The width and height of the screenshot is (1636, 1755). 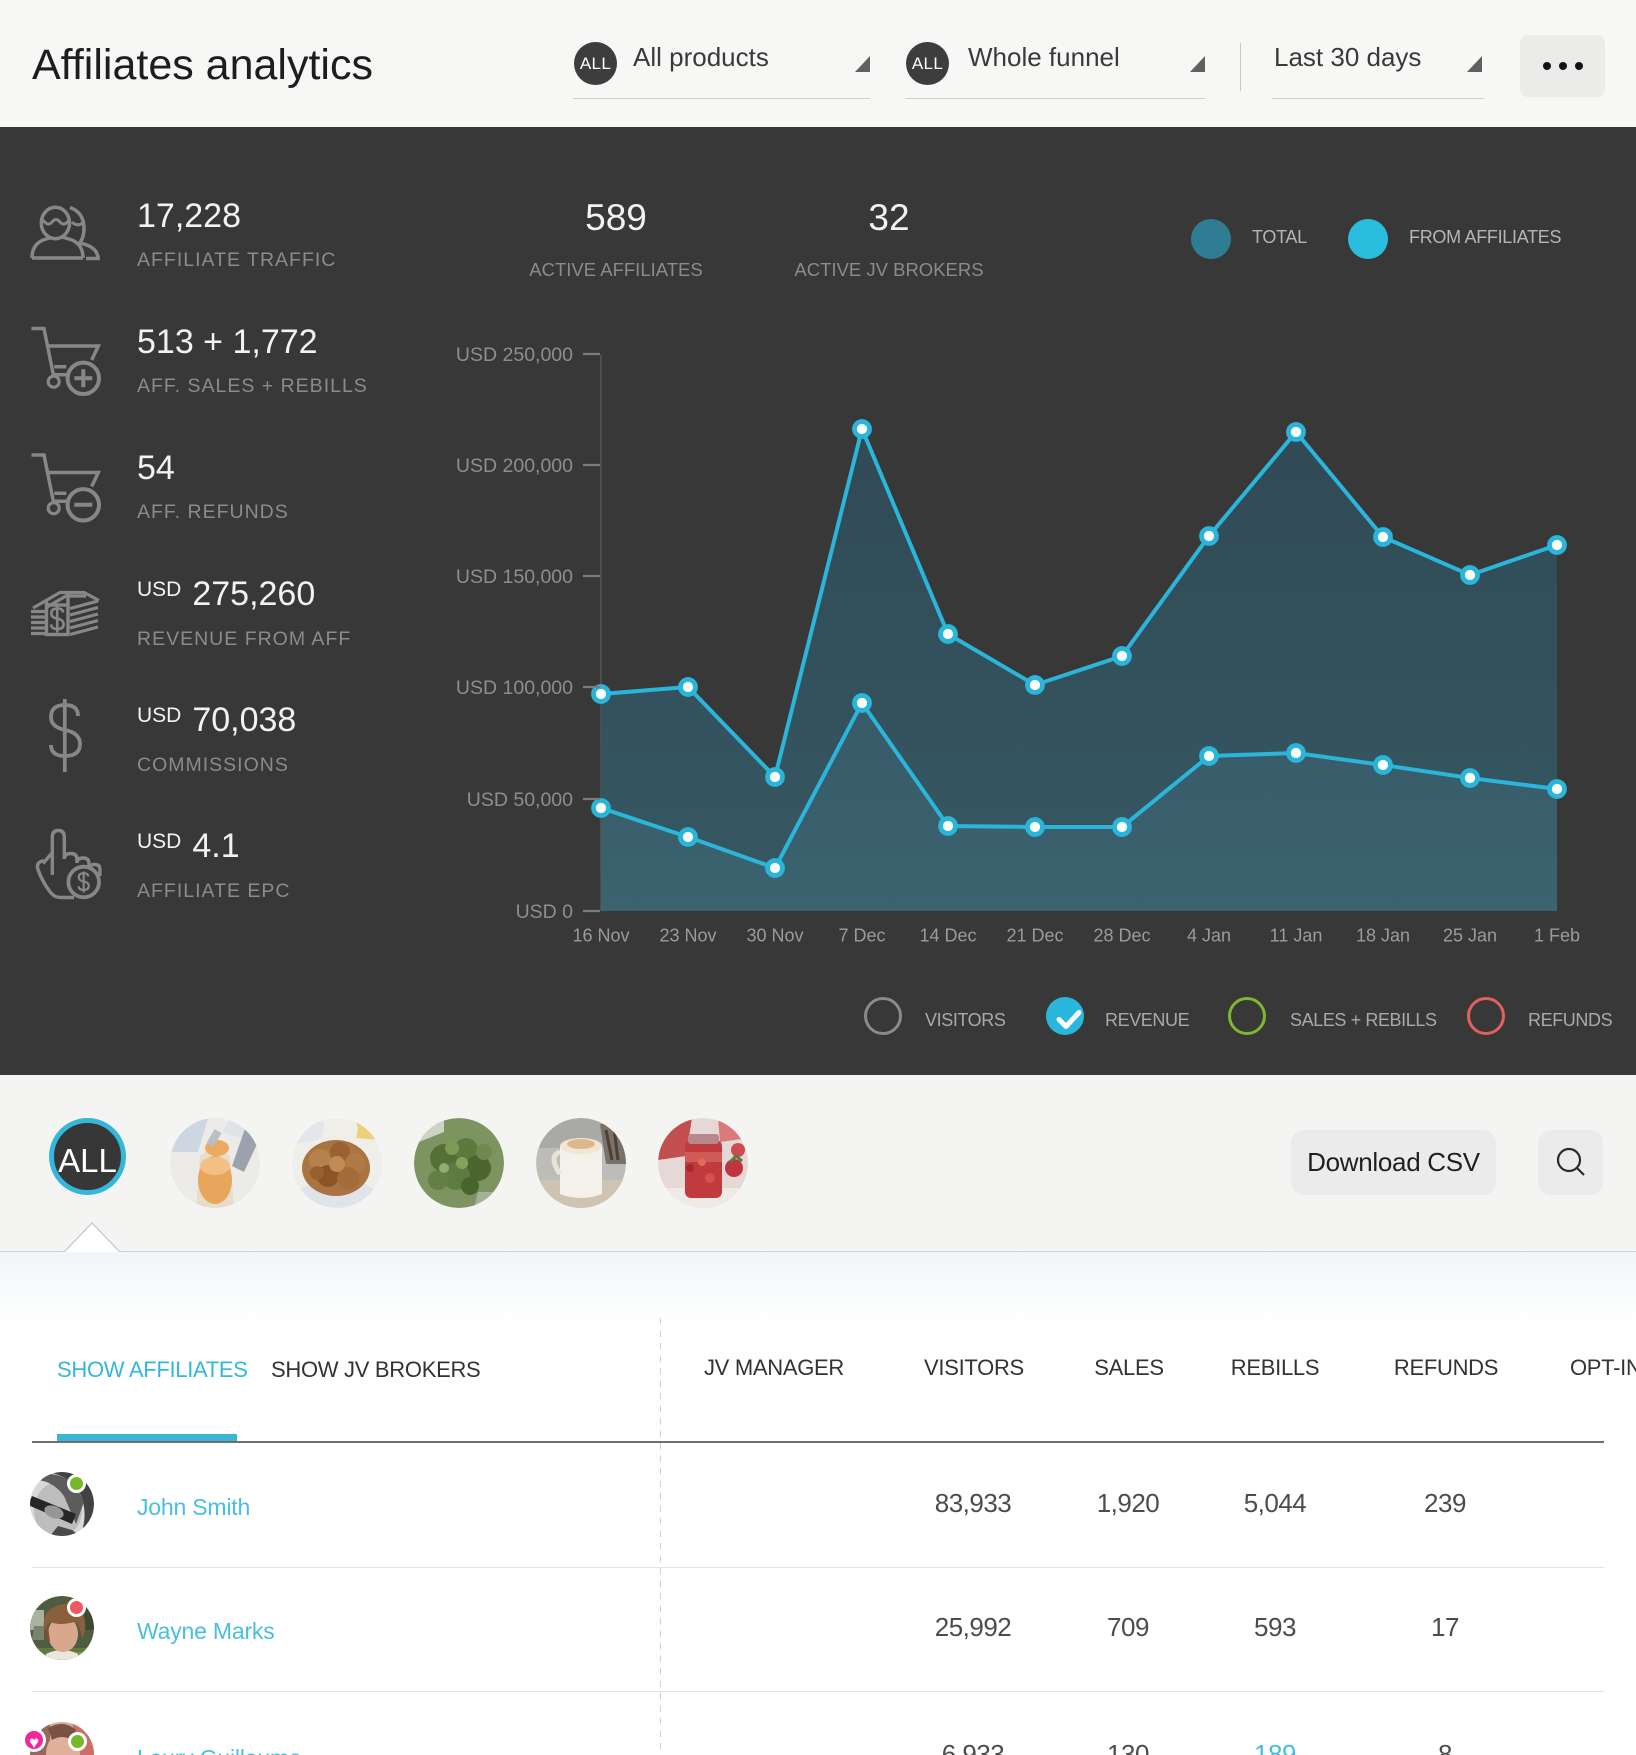 What do you see at coordinates (514, 577) in the screenshot?
I see `svg-text: USD 150,000` at bounding box center [514, 577].